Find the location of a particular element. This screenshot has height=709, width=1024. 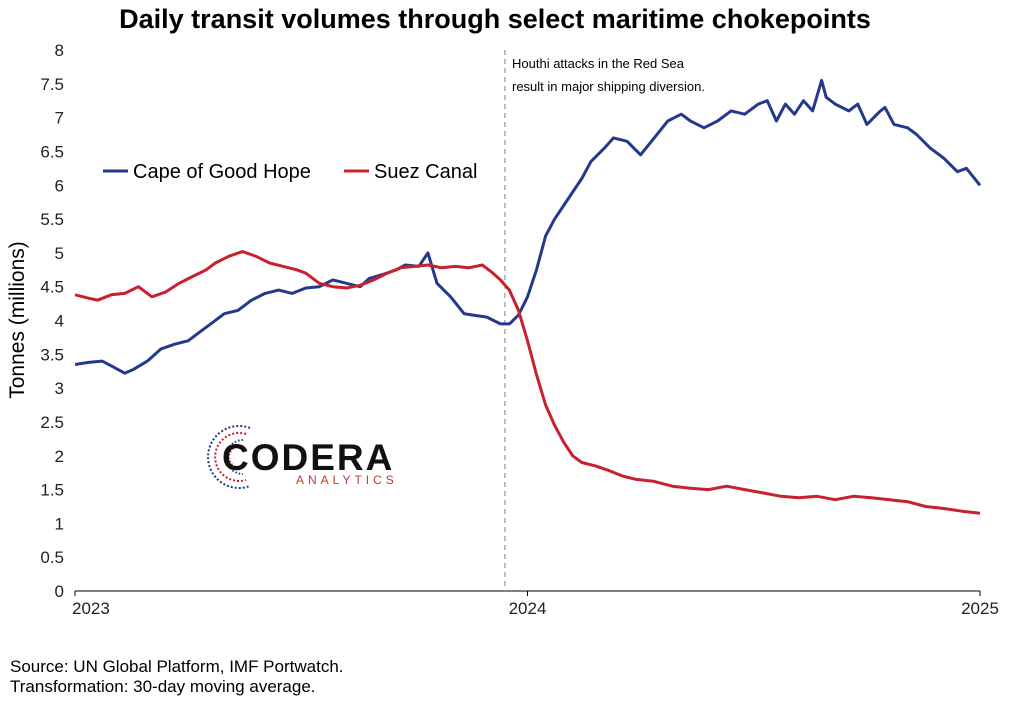

y-tick-label: 7 is located at coordinates (59, 118).